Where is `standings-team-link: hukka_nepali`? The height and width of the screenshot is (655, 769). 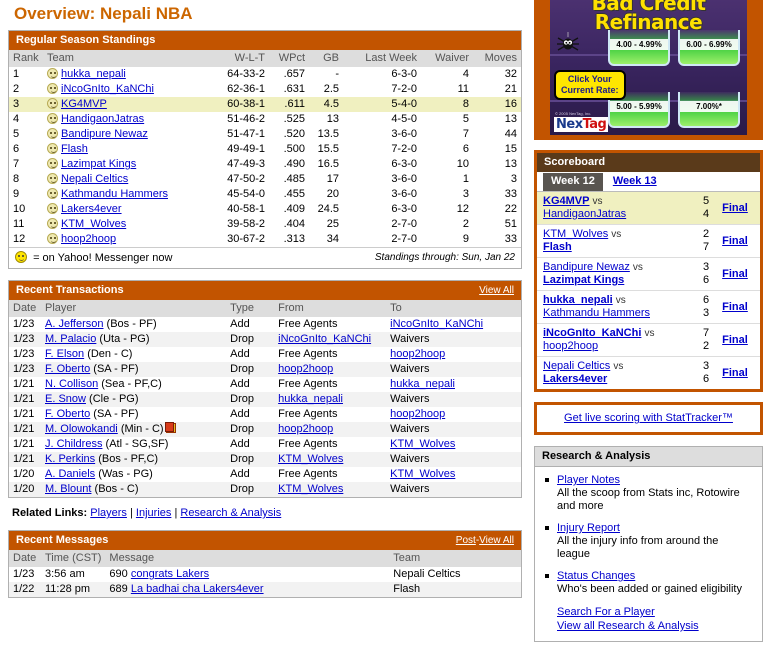 standings-team-link: hukka_nepali is located at coordinates (93, 74).